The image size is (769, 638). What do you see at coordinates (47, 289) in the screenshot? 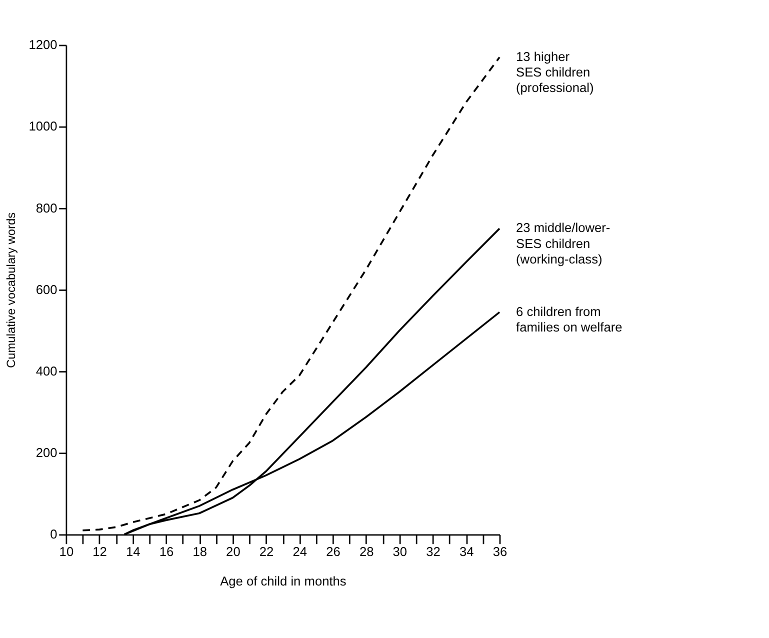
I see `y-tick-label: 600` at bounding box center [47, 289].